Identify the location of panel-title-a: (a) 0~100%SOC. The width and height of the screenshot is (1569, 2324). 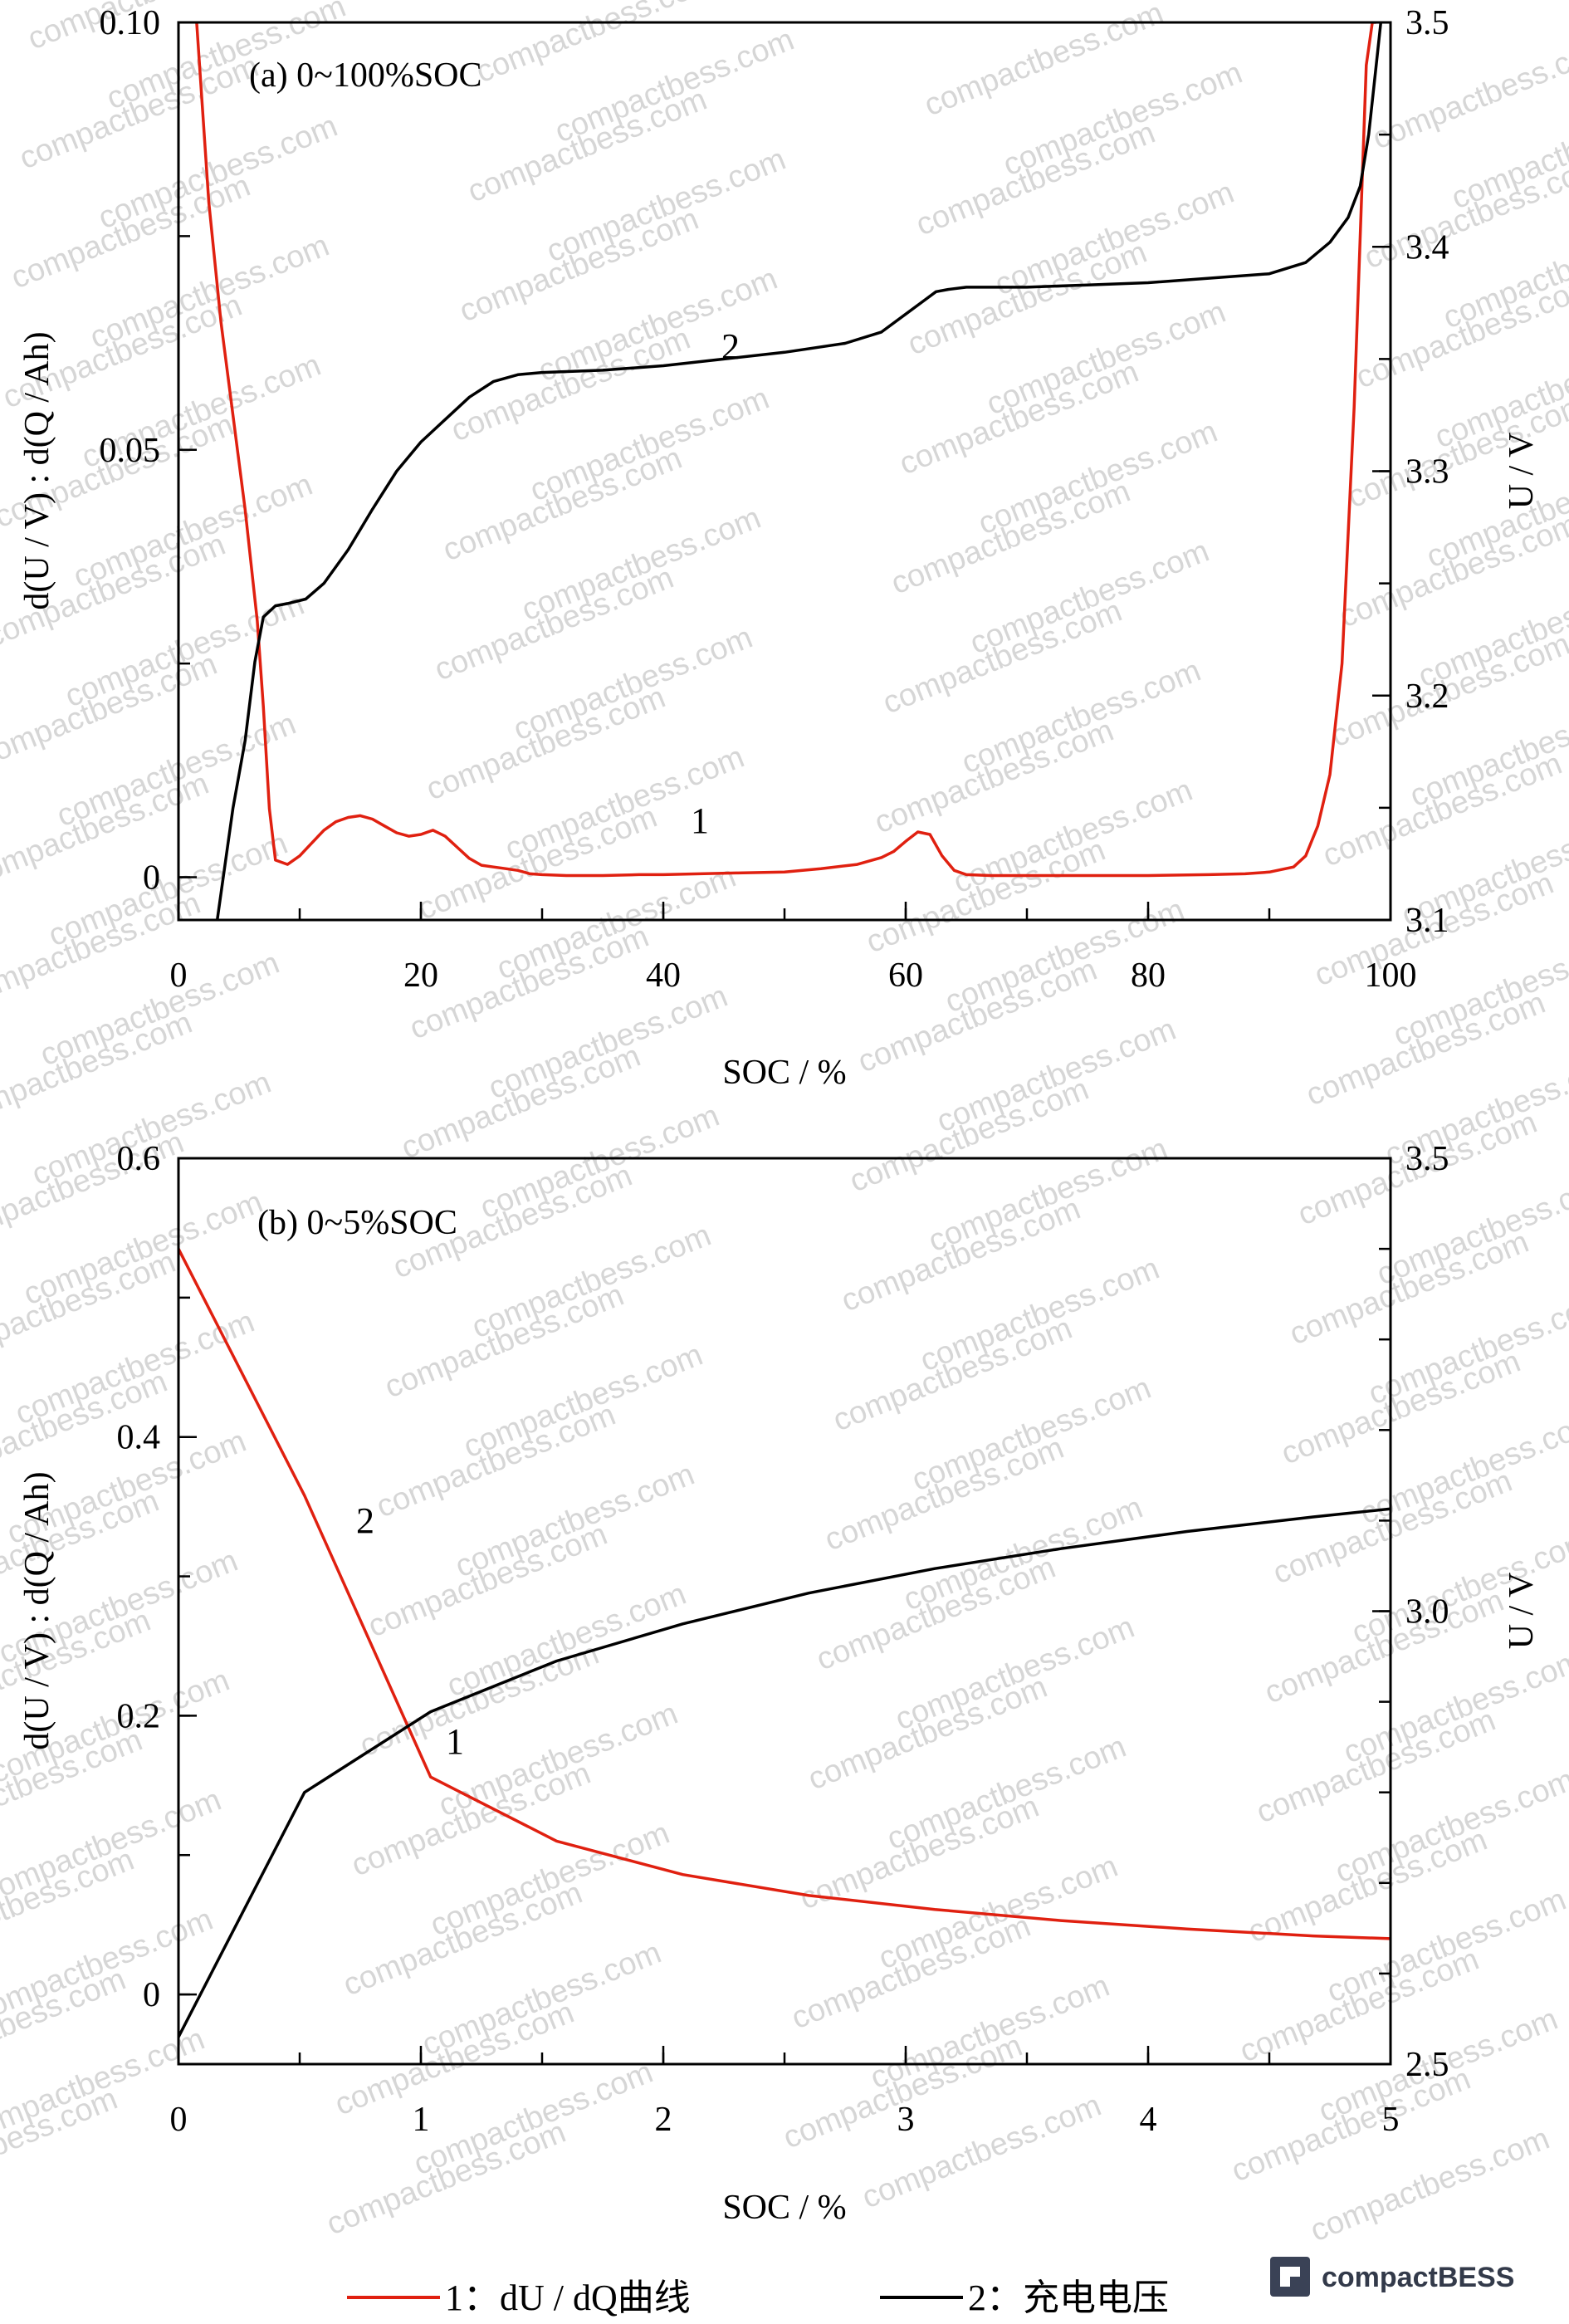
(365, 75).